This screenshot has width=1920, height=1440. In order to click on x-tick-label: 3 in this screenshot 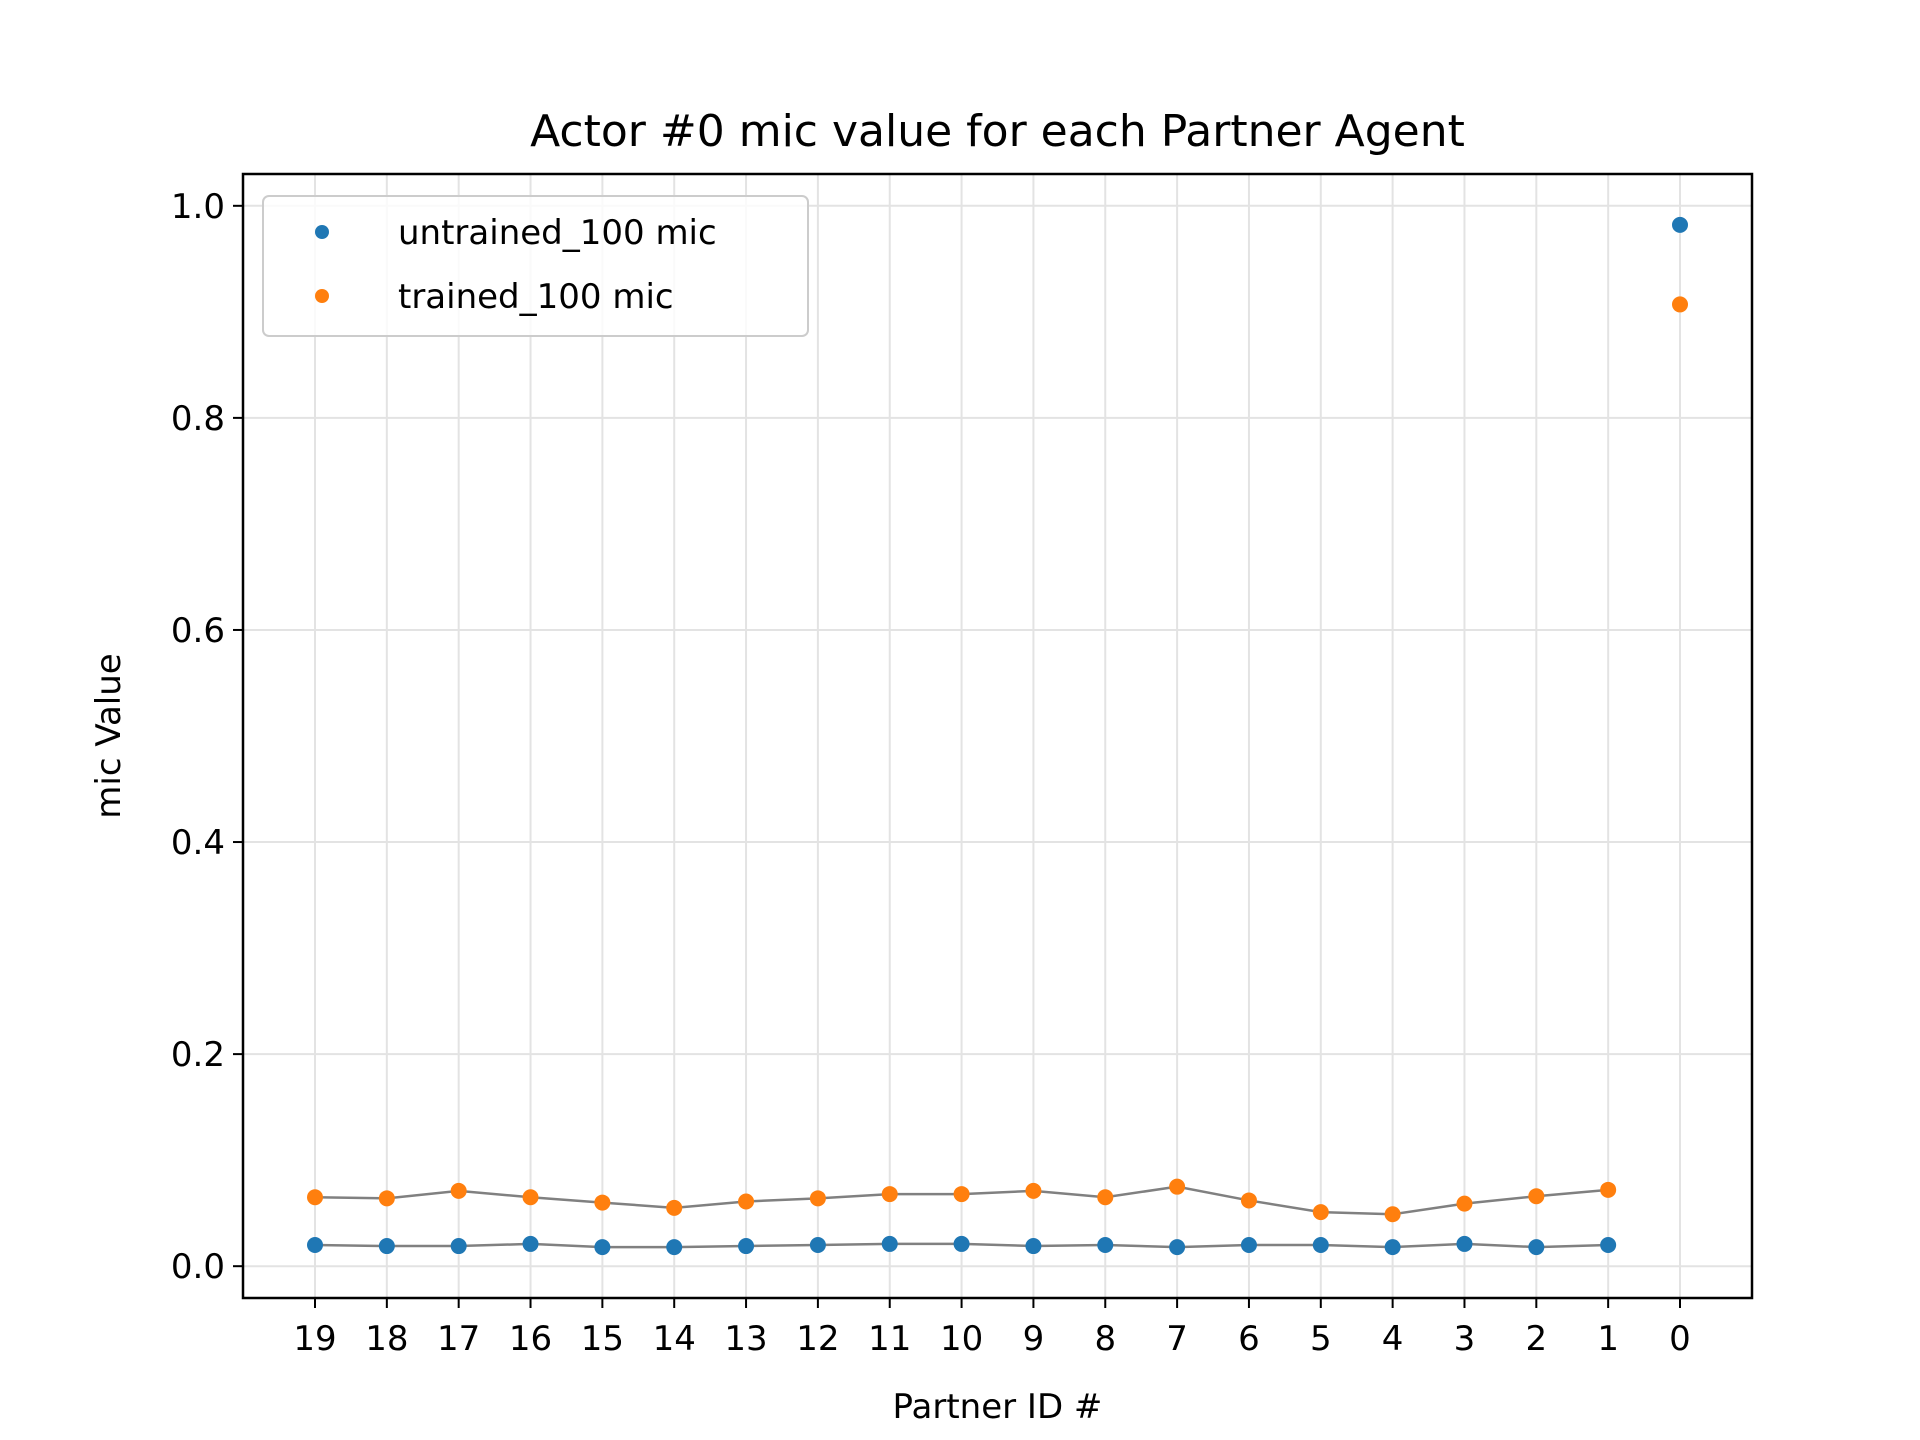, I will do `click(1465, 1339)`.